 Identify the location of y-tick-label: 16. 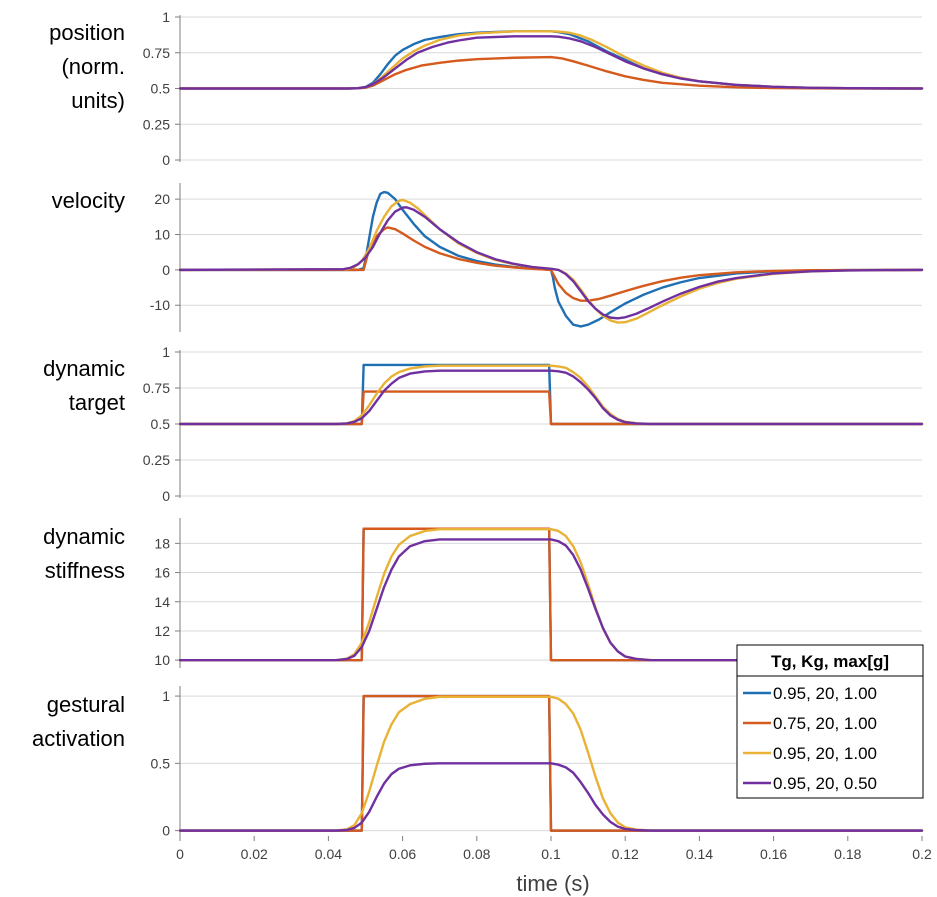
(162, 573).